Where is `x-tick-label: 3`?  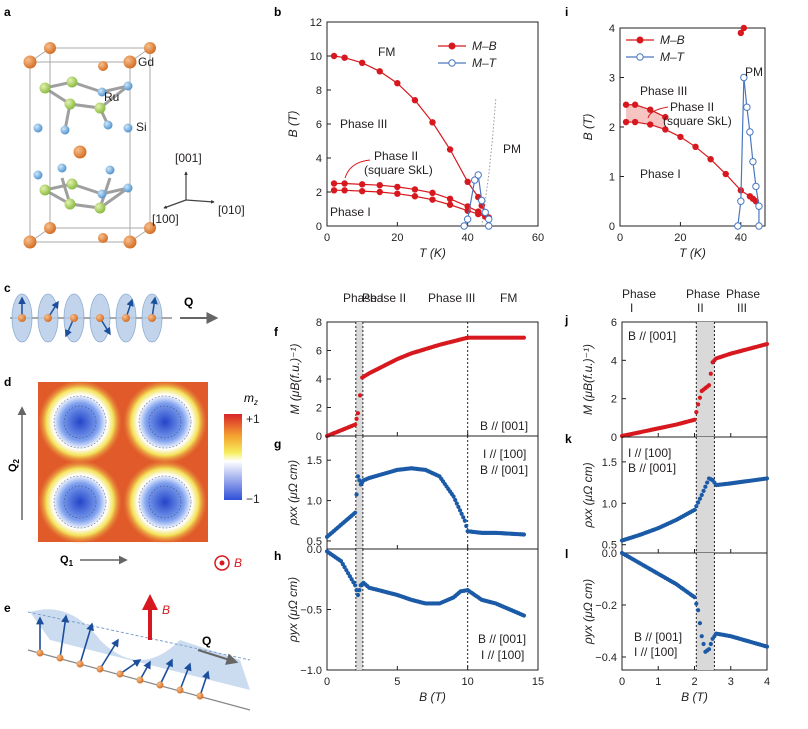 x-tick-label: 3 is located at coordinates (731, 682).